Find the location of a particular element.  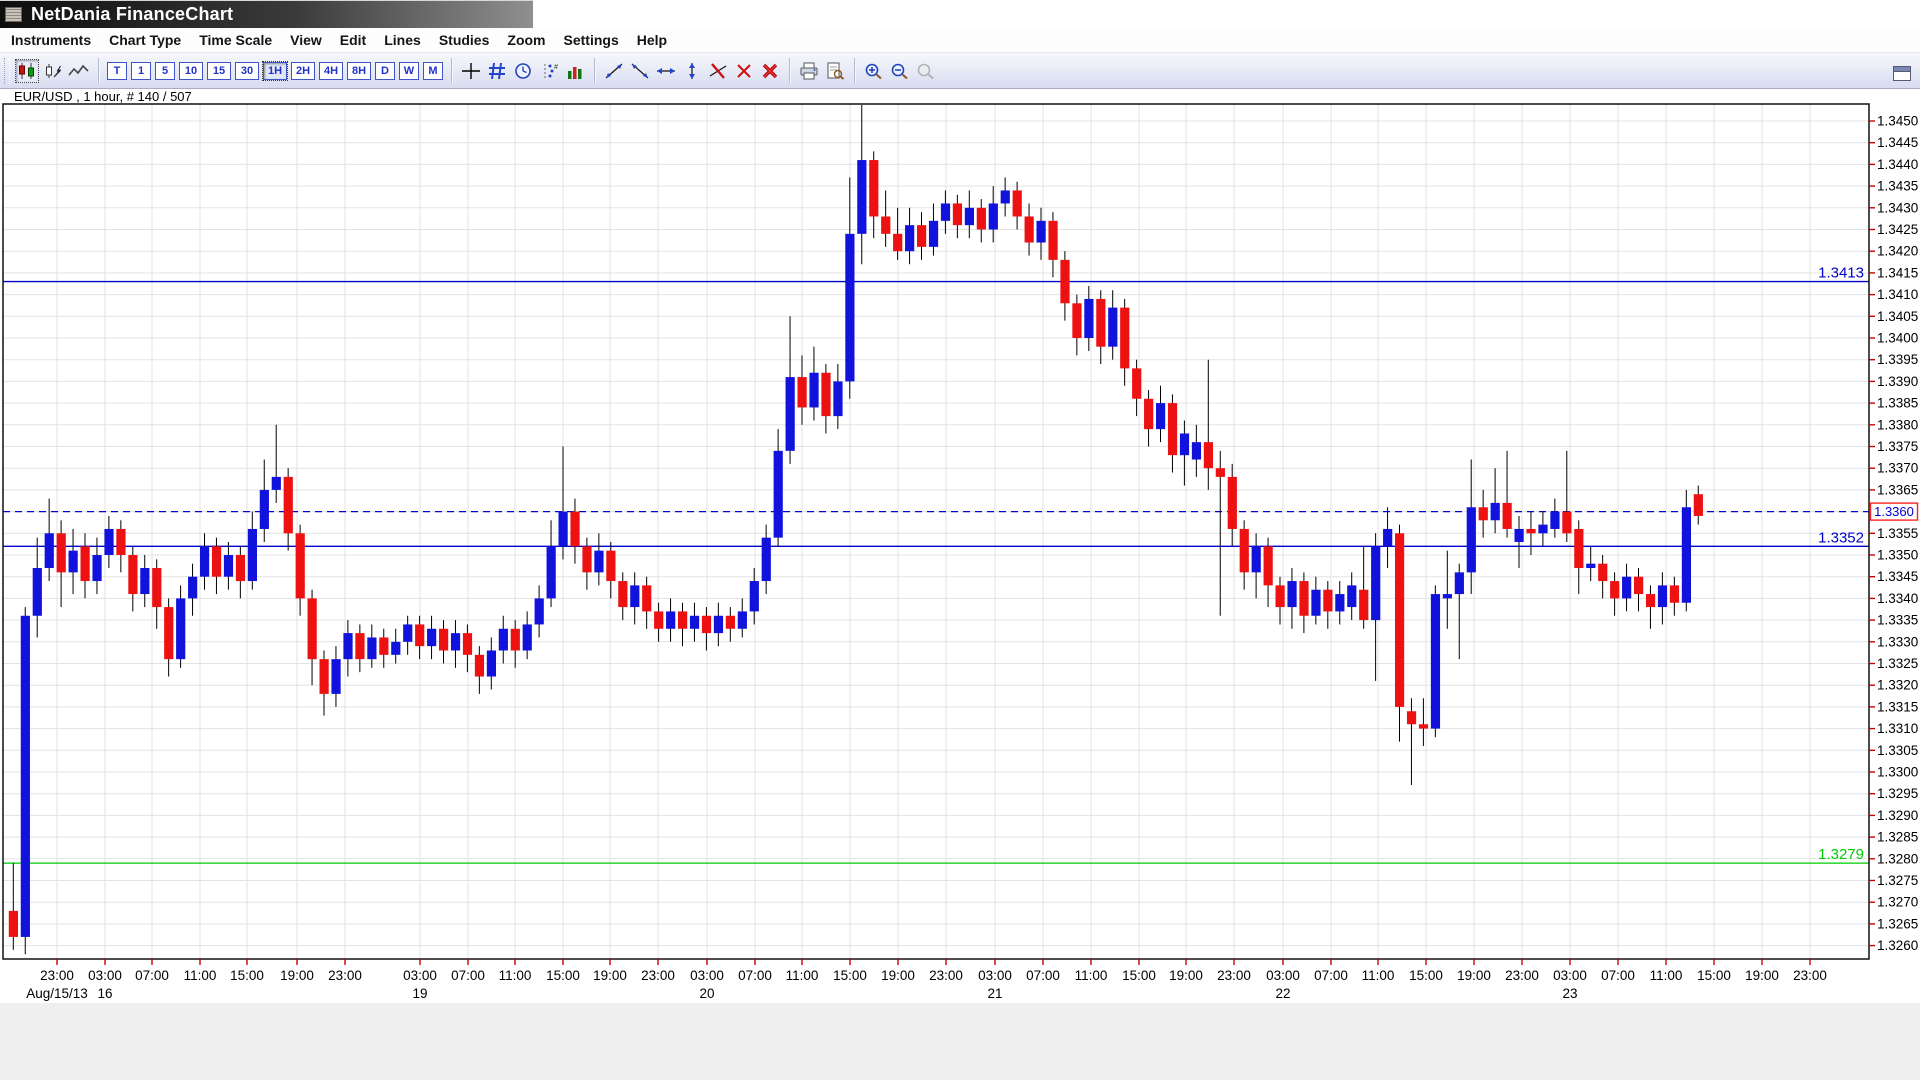

trend-vertical-icon is located at coordinates (692, 71).